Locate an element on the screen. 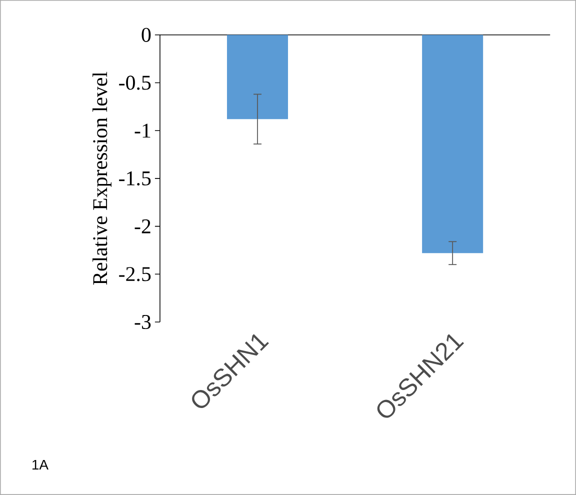 Image resolution: width=576 pixels, height=495 pixels. y-tick-label: 0 is located at coordinates (146, 35).